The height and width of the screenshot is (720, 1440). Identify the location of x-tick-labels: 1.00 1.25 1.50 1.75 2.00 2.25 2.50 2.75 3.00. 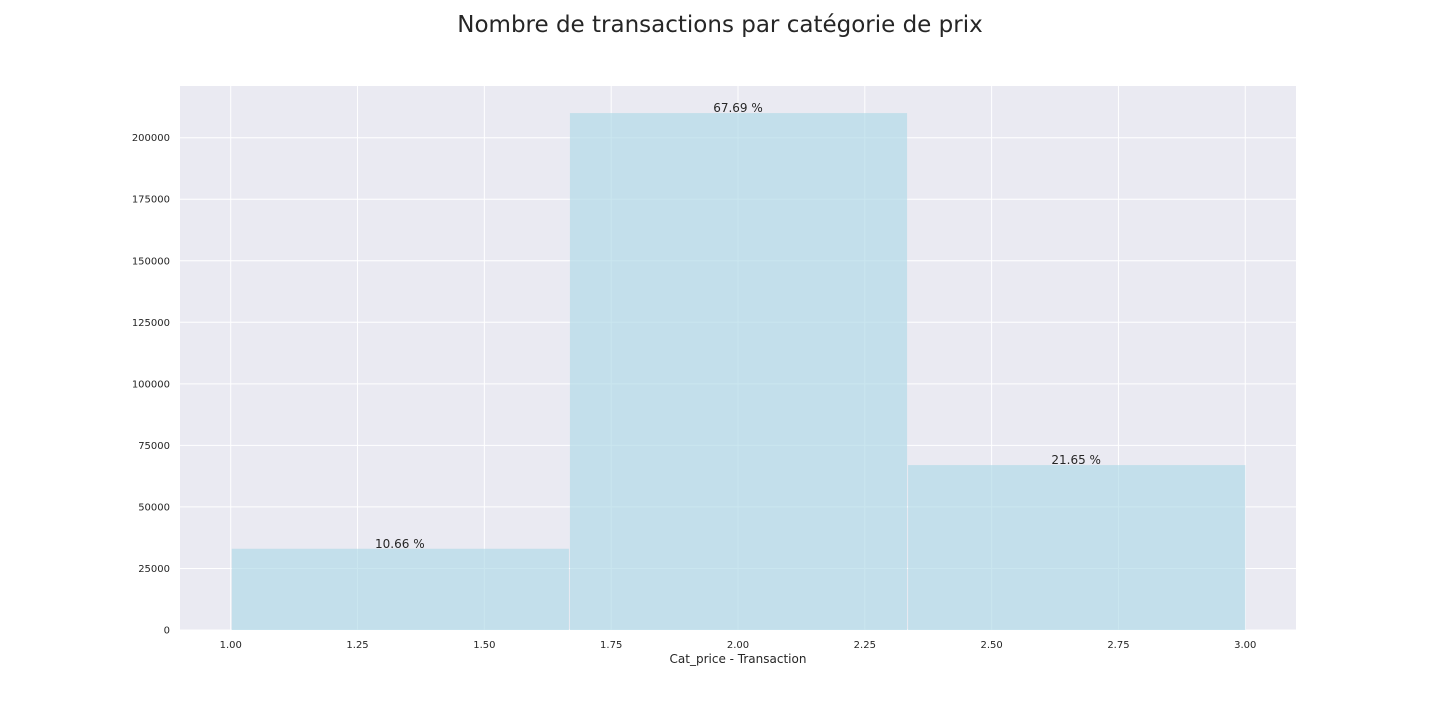
(738, 645).